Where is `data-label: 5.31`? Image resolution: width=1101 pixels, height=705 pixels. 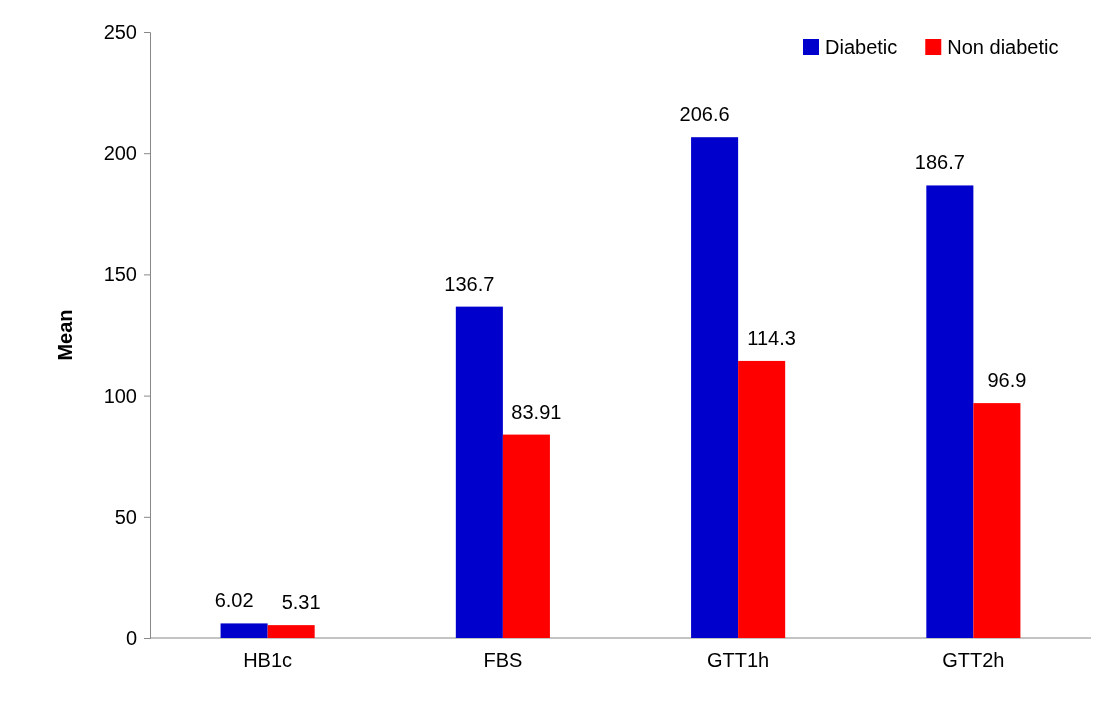 data-label: 5.31 is located at coordinates (301, 602).